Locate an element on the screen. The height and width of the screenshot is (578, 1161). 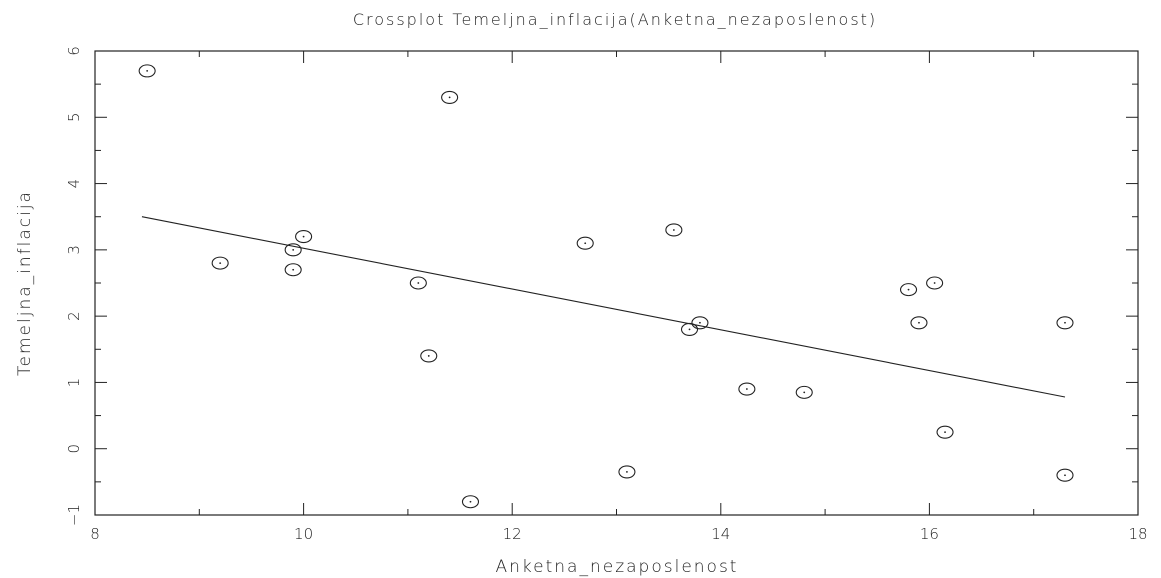
y-tick-label: 6 is located at coordinates (74, 51).